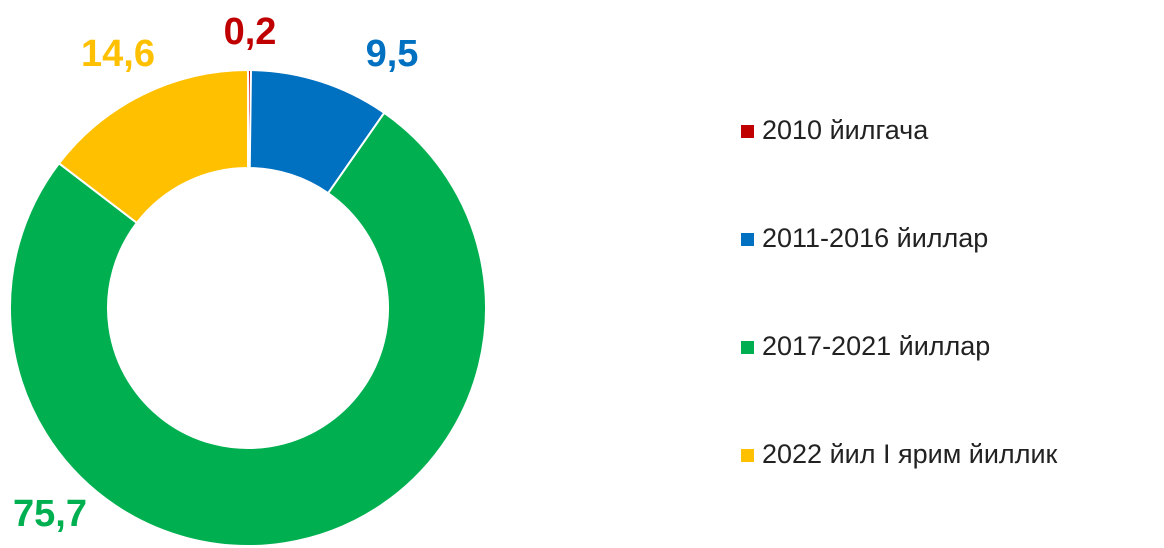  What do you see at coordinates (910, 454) in the screenshot?
I see `legend-label: 2022 йил I ярим йиллик` at bounding box center [910, 454].